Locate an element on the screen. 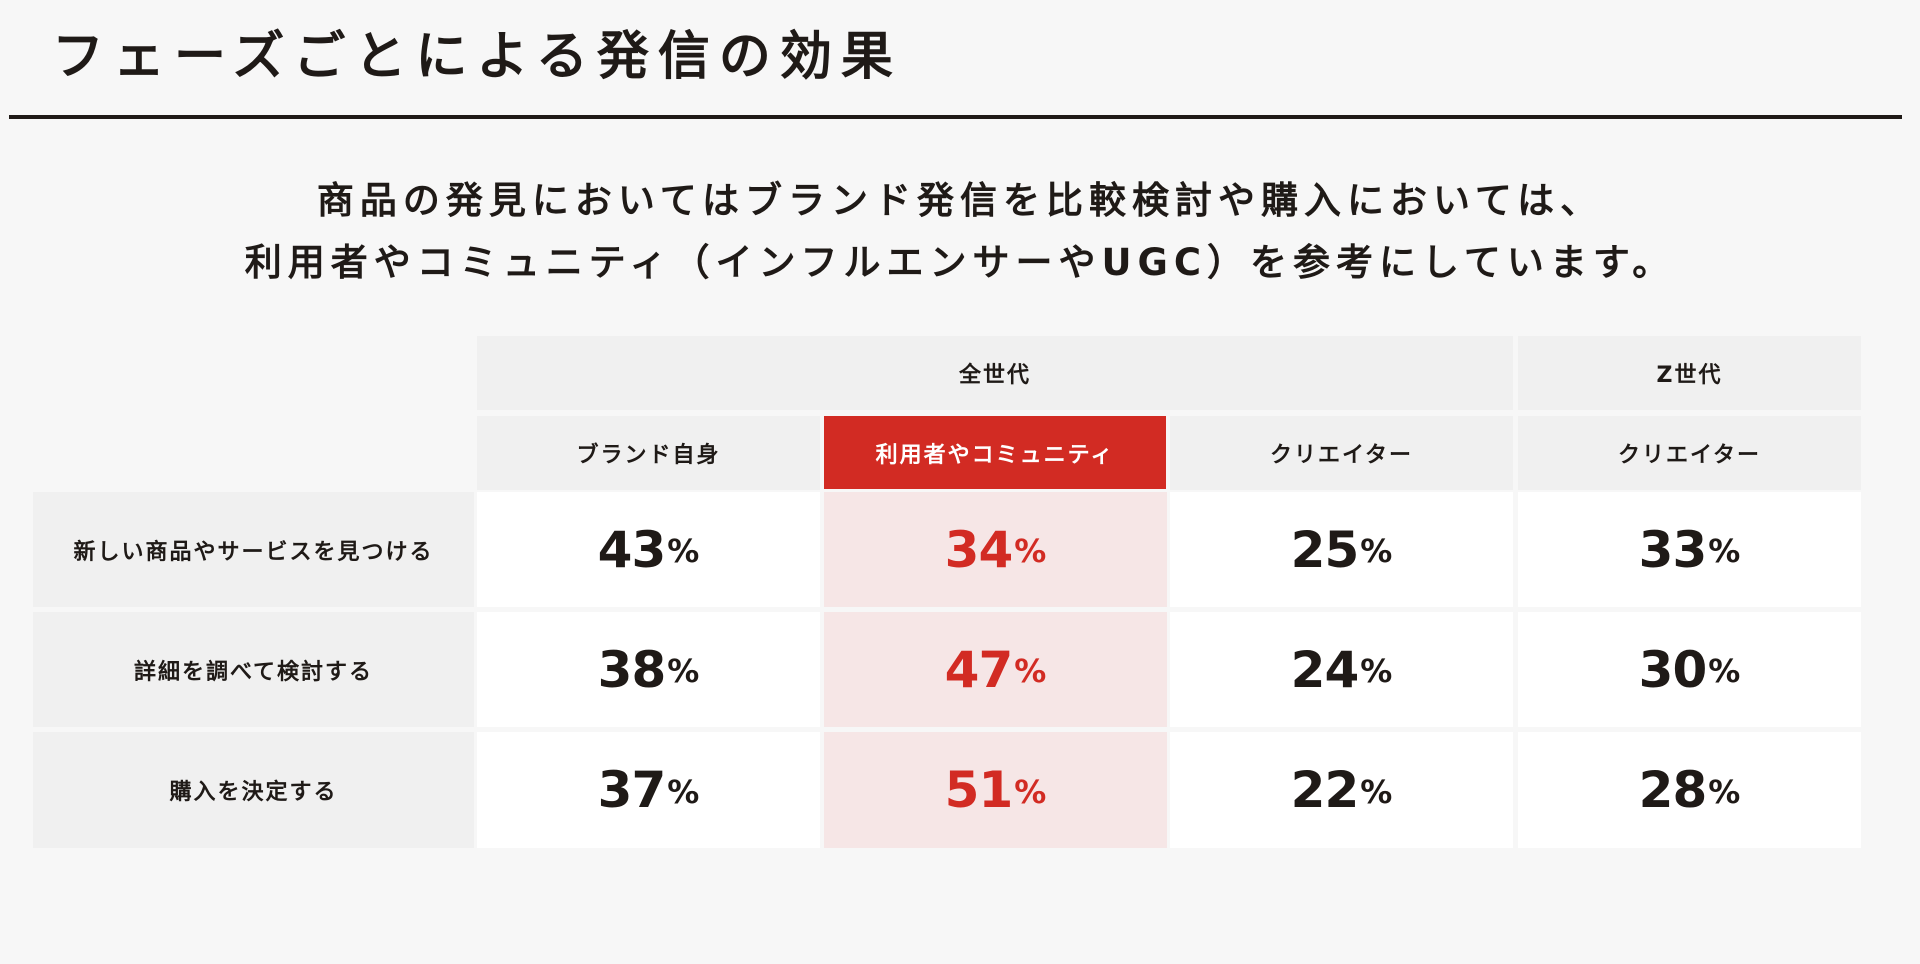  column-header-community: 利用者やコミュニティ is located at coordinates (995, 452).